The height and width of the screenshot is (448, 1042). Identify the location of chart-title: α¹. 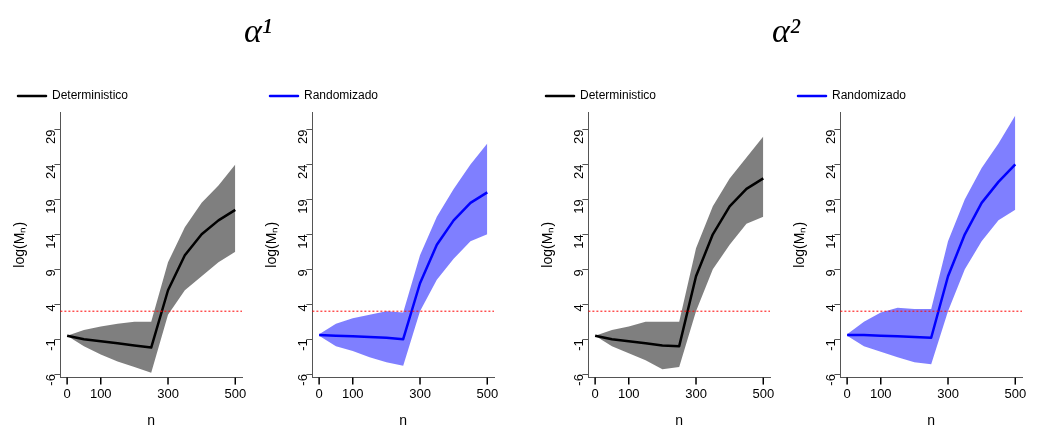
(258, 30).